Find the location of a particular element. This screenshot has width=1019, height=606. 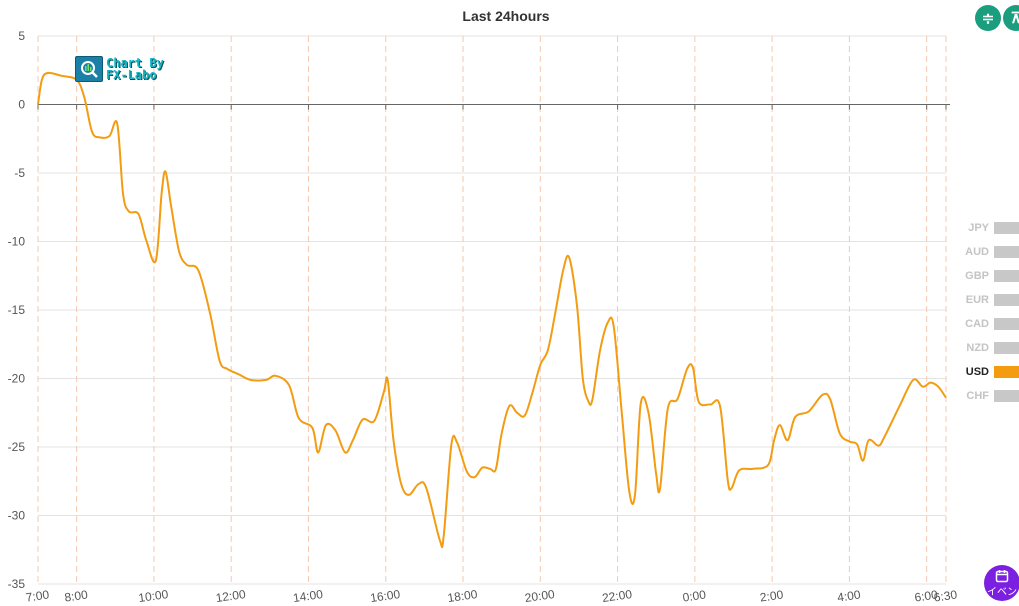

legend-label: USD is located at coordinates (977, 372).